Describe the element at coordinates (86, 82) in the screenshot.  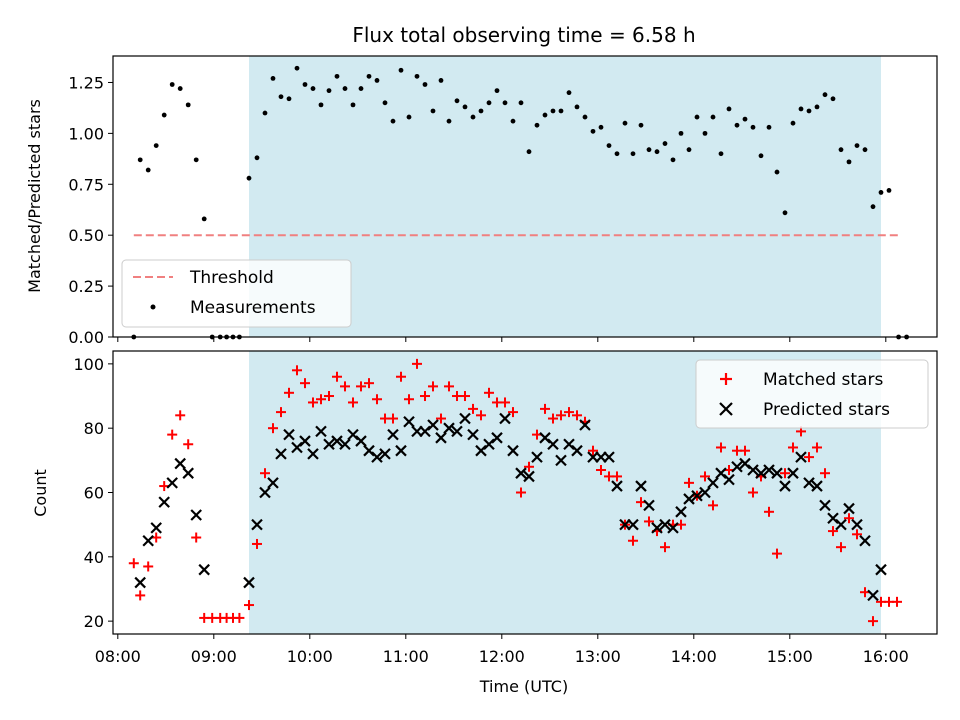
I see `ratio-y-tick-label: 1.25` at that location.